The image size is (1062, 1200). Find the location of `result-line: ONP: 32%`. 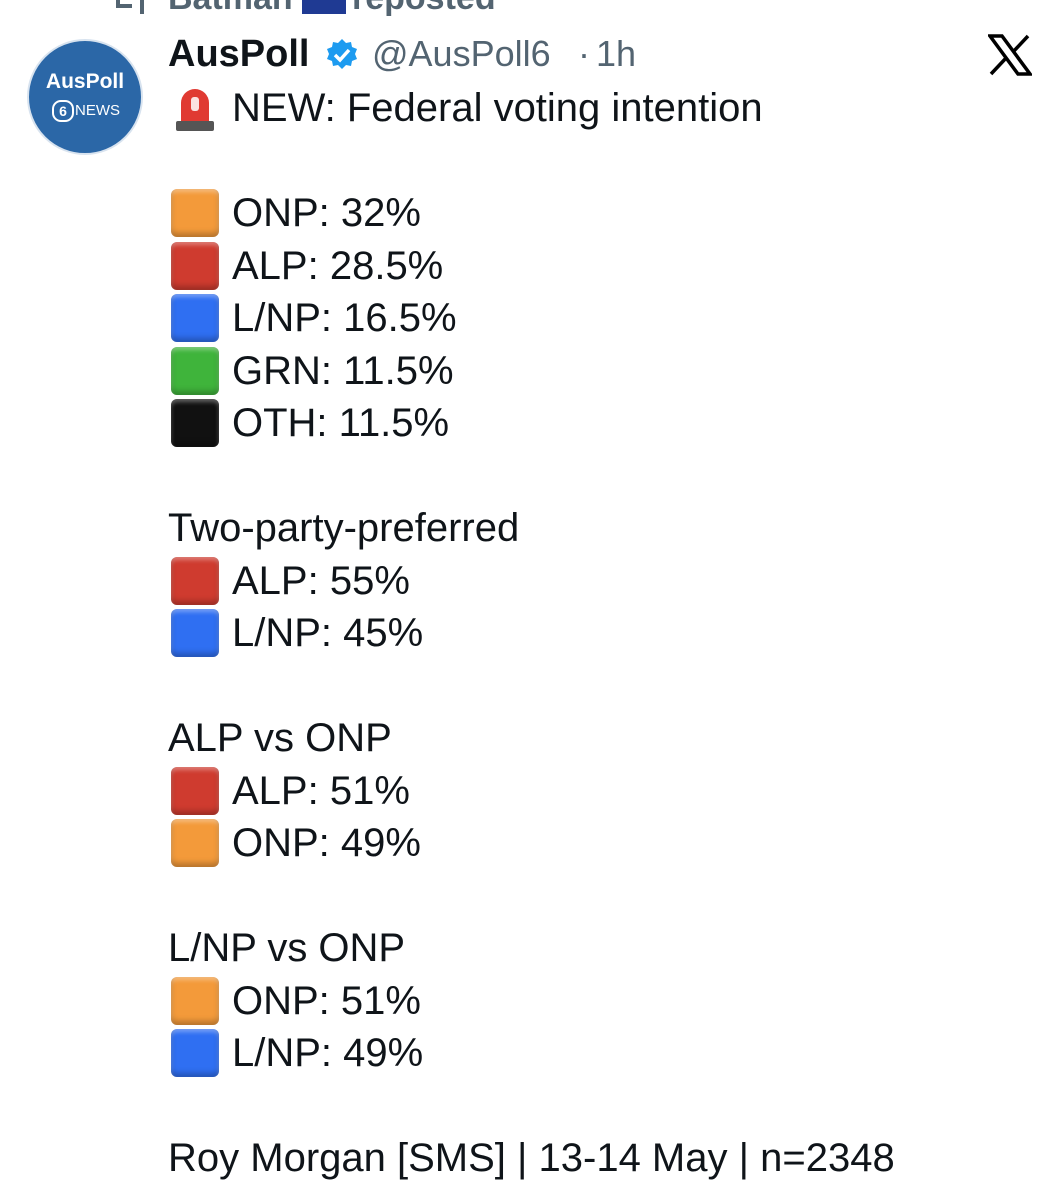

result-line: ONP: 32% is located at coordinates (326, 213).